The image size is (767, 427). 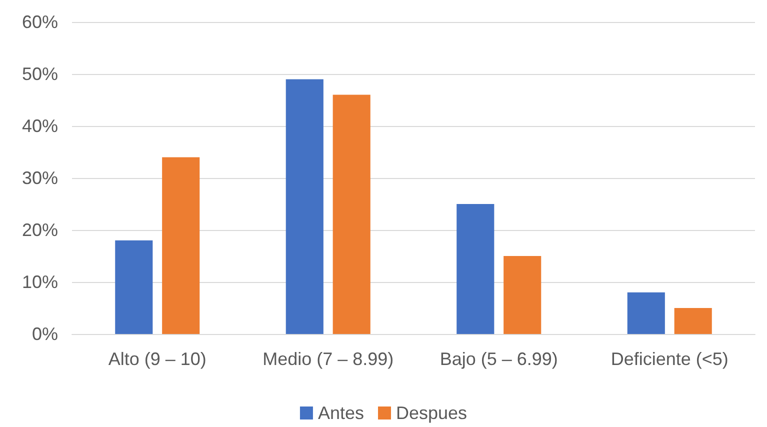 What do you see at coordinates (40, 178) in the screenshot?
I see `y-tick-label: 30%` at bounding box center [40, 178].